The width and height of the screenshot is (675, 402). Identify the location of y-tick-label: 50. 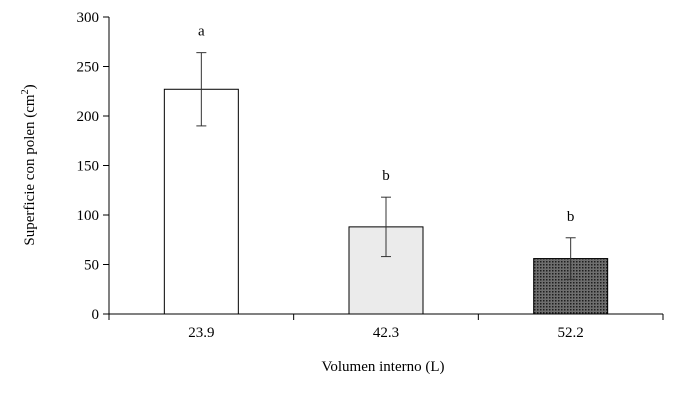
(91, 266).